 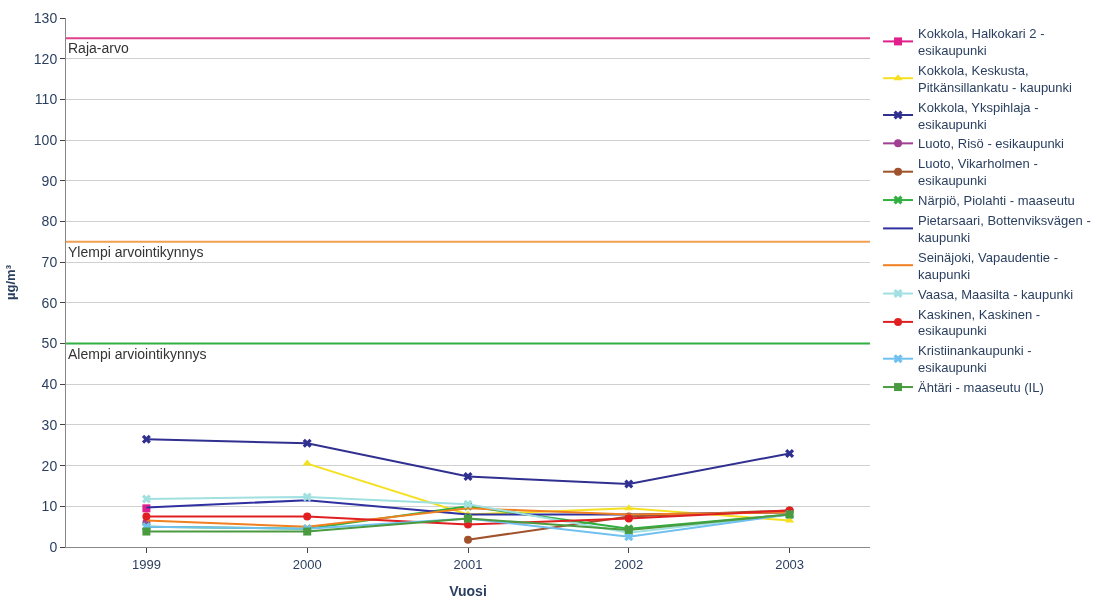 What do you see at coordinates (53, 546) in the screenshot?
I see `y-tick-label: 0` at bounding box center [53, 546].